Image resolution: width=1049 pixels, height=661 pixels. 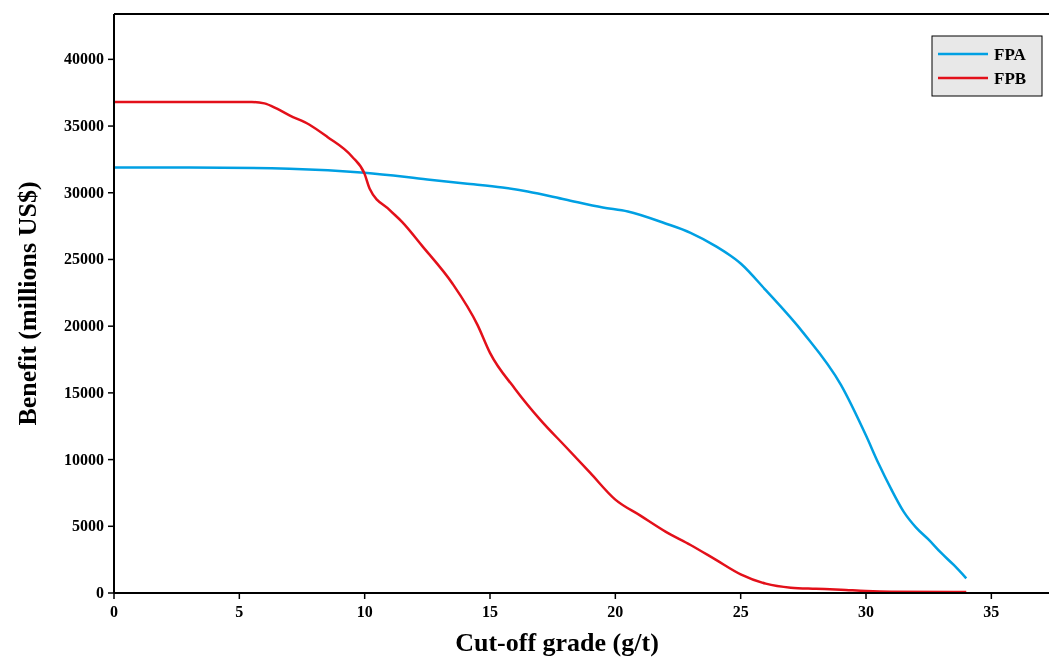 I want to click on y-tick-label: 35000, so click(x=84, y=126).